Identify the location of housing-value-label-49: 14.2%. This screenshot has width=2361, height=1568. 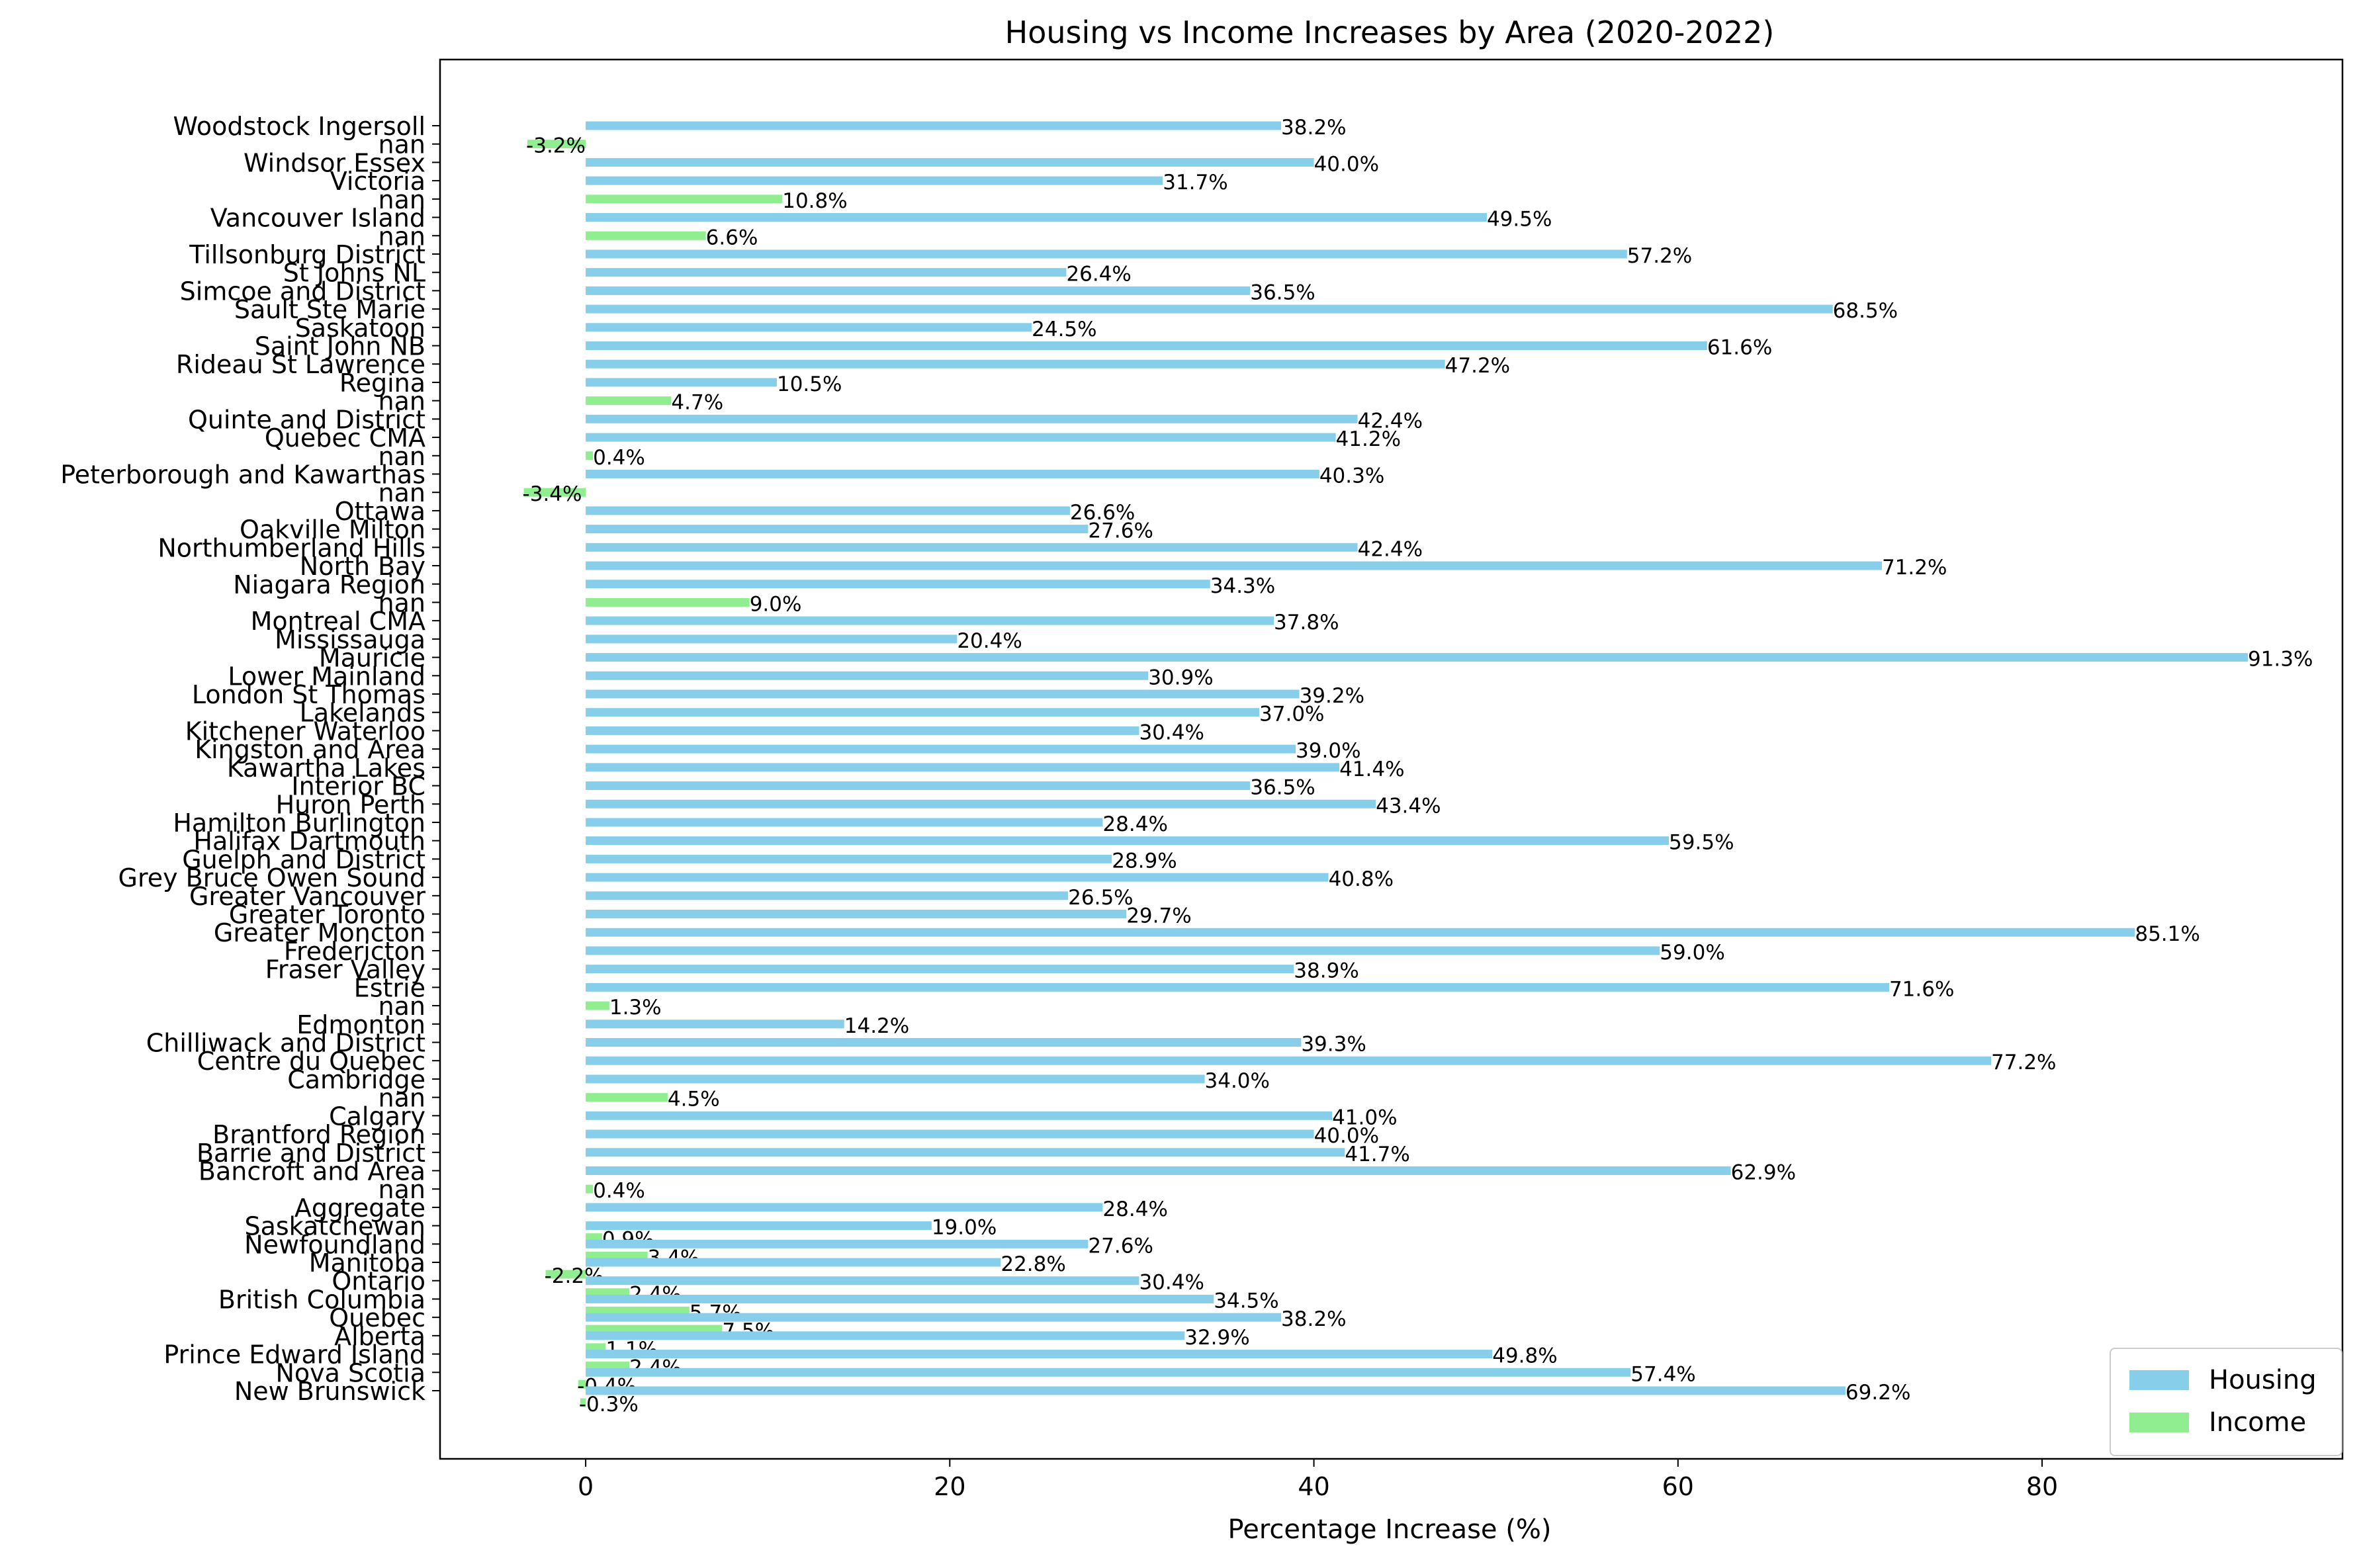
(876, 1026).